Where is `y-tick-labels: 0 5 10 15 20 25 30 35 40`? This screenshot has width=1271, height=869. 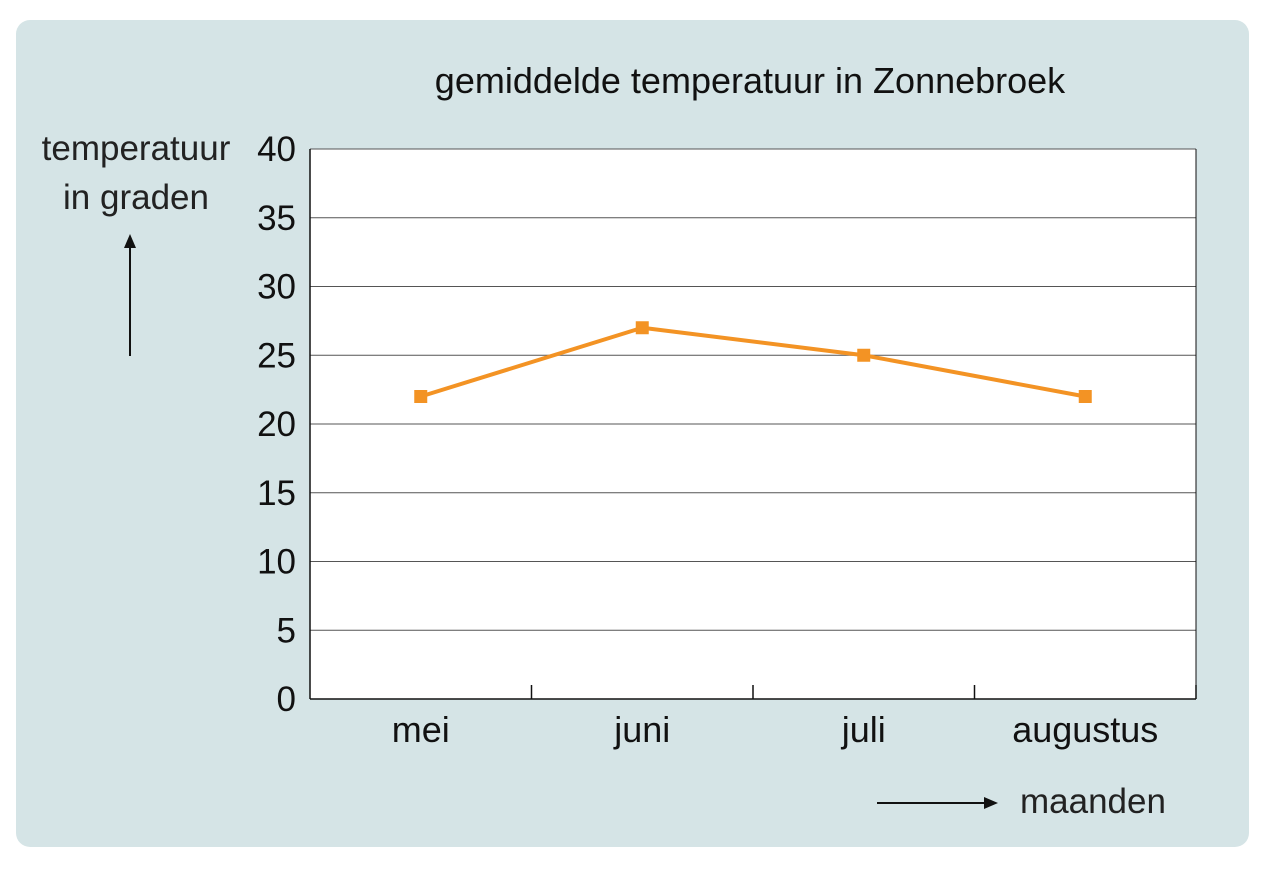
y-tick-labels: 0 5 10 15 20 25 30 35 40 is located at coordinates (276, 424).